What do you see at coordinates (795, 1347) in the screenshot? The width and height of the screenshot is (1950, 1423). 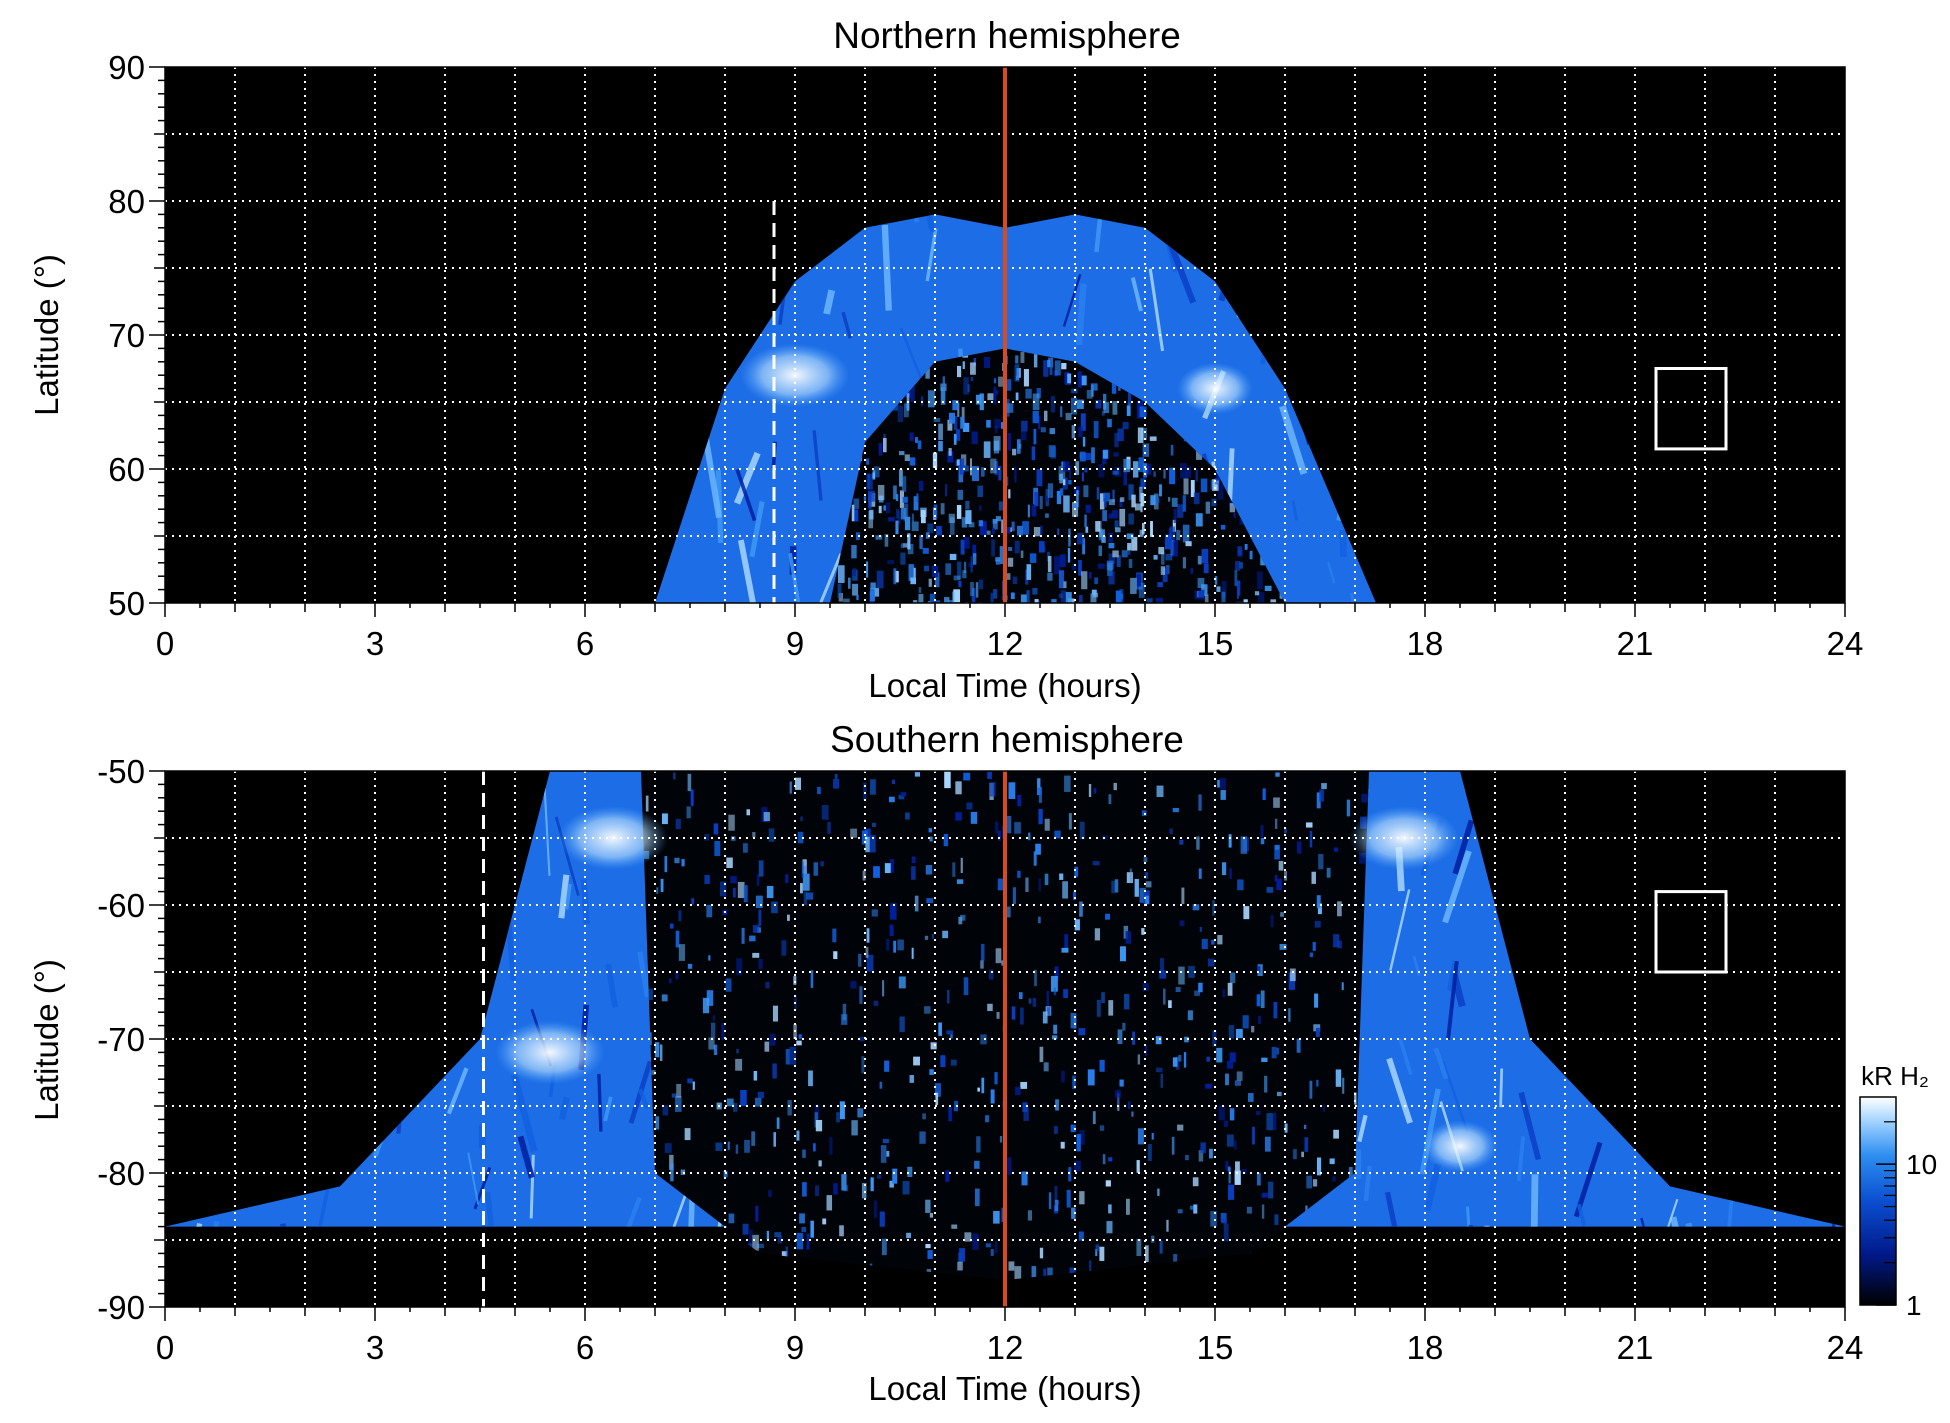 I see `south-x-tick-label: 9` at bounding box center [795, 1347].